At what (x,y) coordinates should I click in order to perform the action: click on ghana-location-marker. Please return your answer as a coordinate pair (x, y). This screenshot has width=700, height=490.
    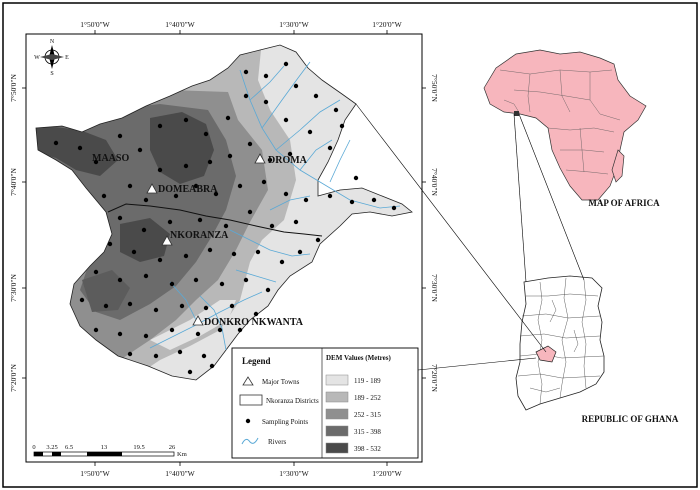
    Looking at the image, I should click on (516, 113).